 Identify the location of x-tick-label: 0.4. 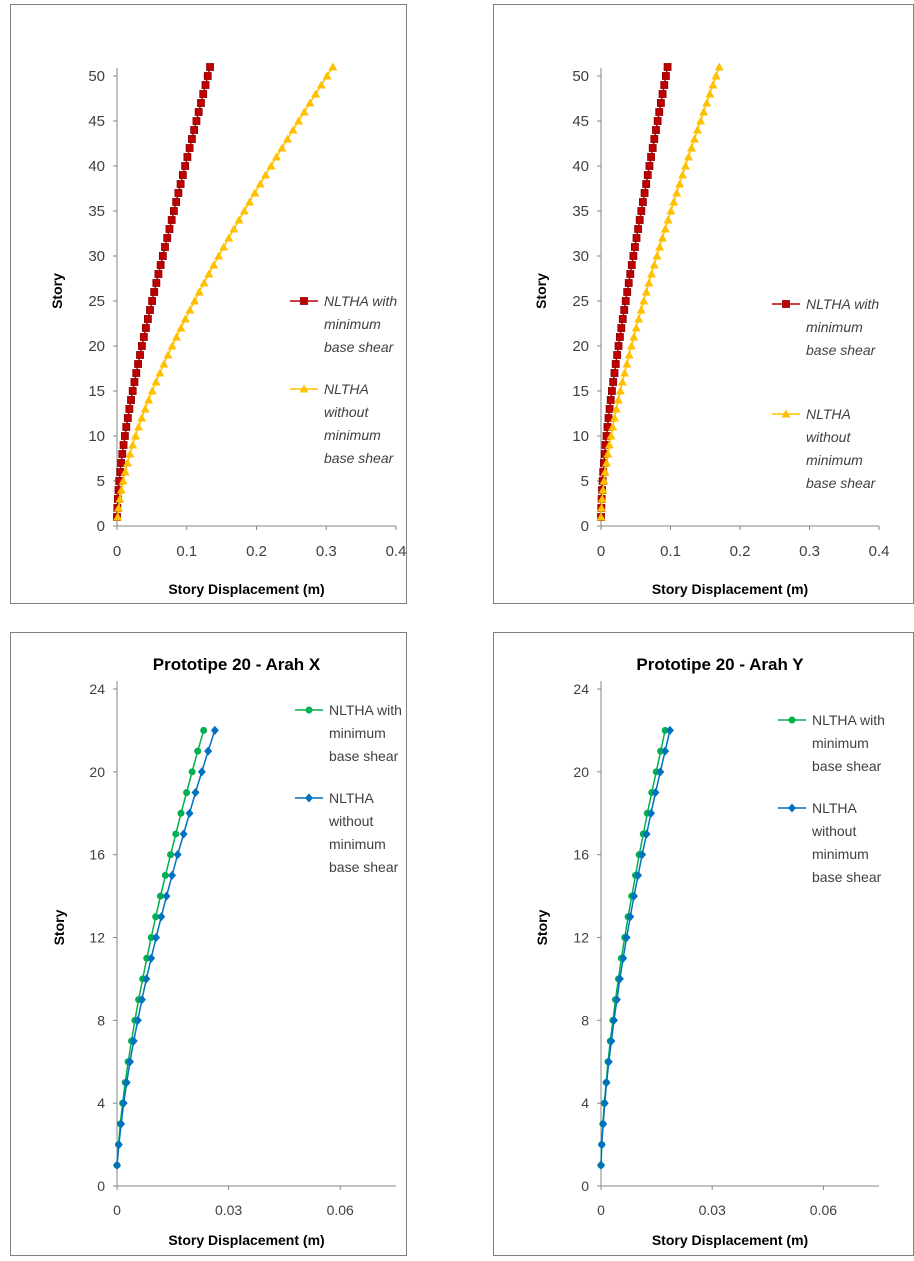
(879, 551).